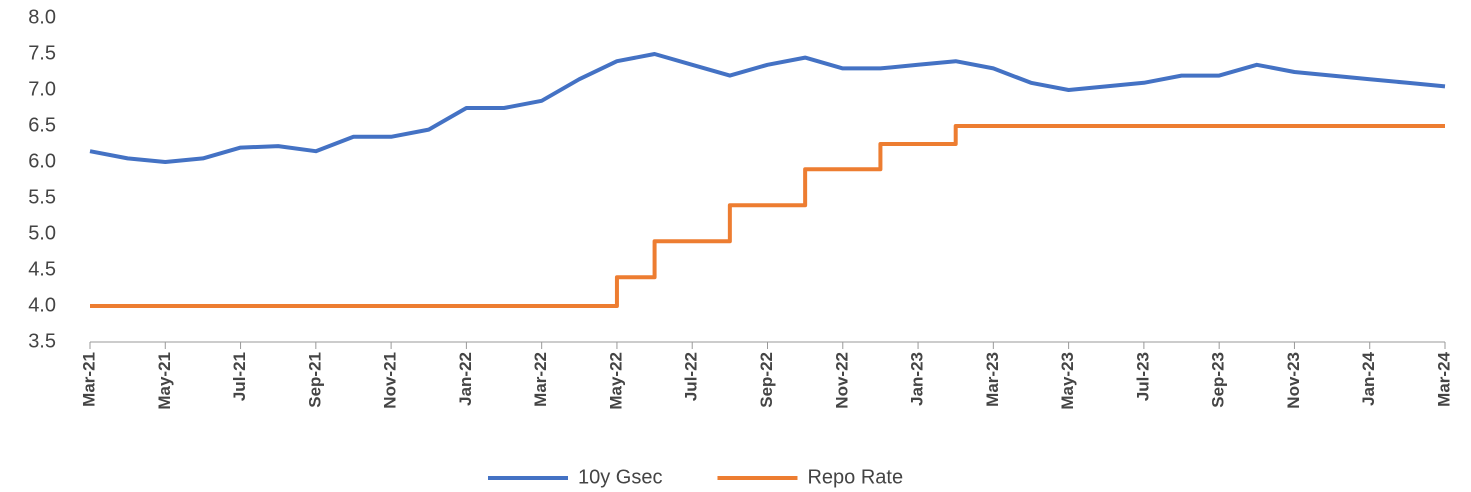 This screenshot has height=492, width=1471. Describe the element at coordinates (615, 381) in the screenshot. I see `x-tick-label: May-22` at that location.